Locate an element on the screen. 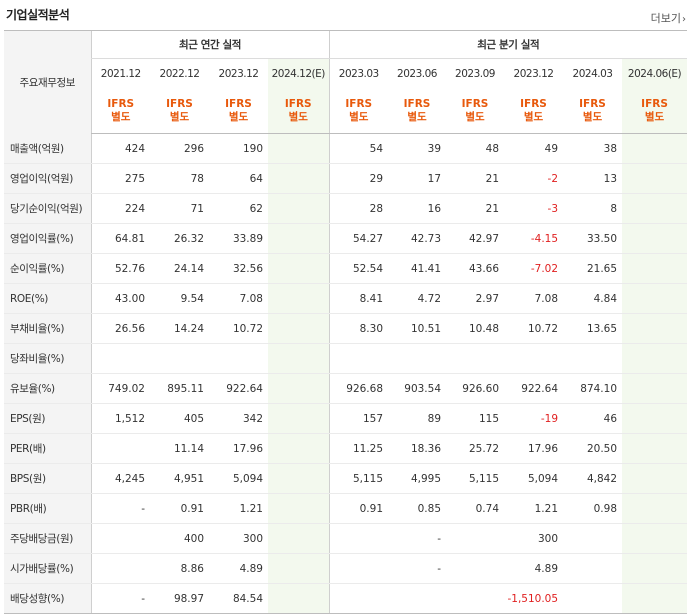 This screenshot has width=692, height=614. table-cell: 10.72 is located at coordinates (534, 328).